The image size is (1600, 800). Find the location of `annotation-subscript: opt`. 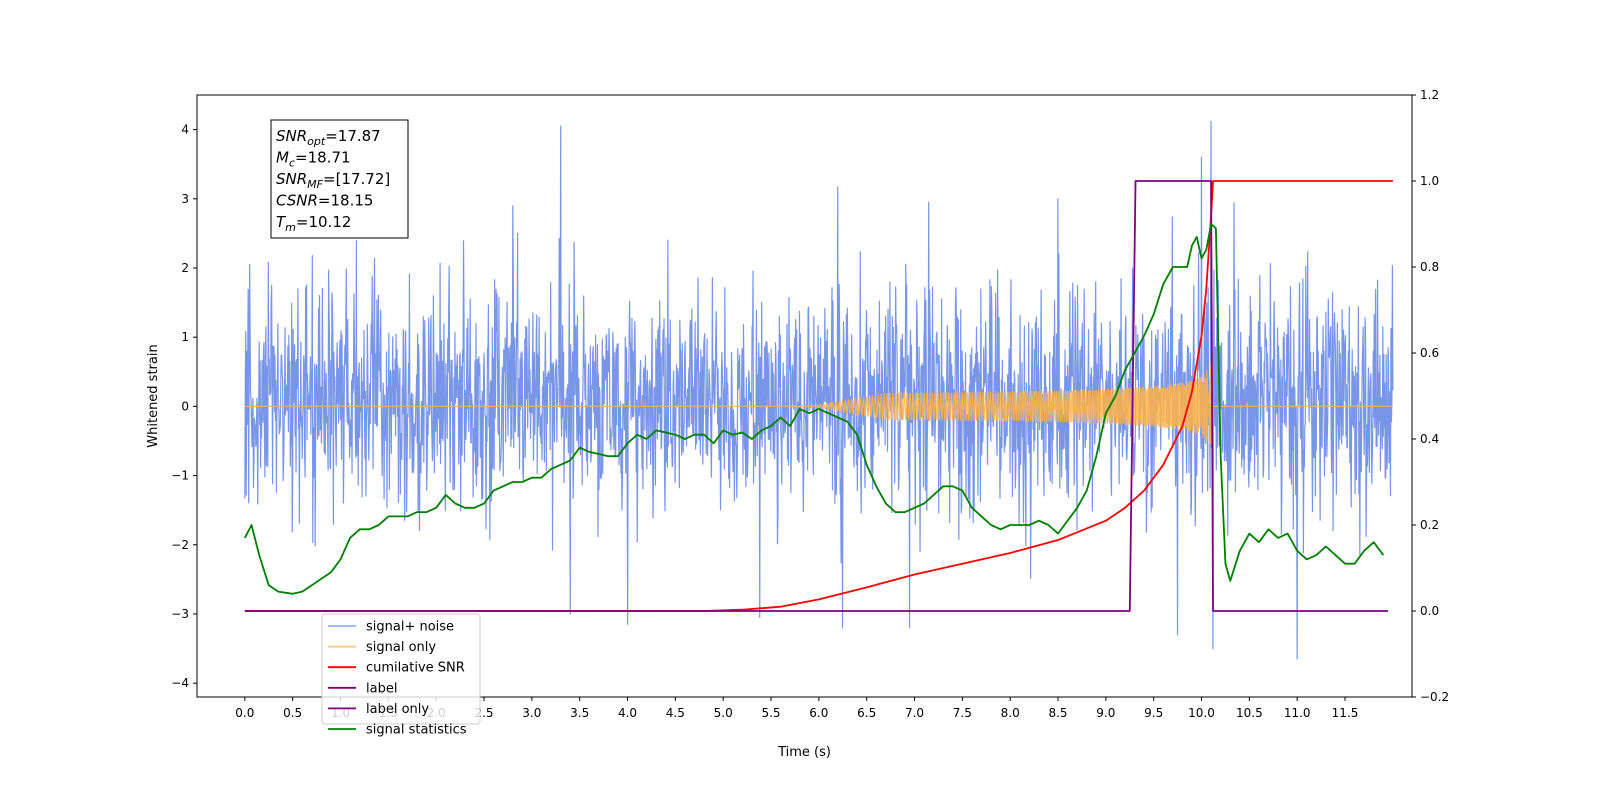

annotation-subscript: opt is located at coordinates (316, 141).